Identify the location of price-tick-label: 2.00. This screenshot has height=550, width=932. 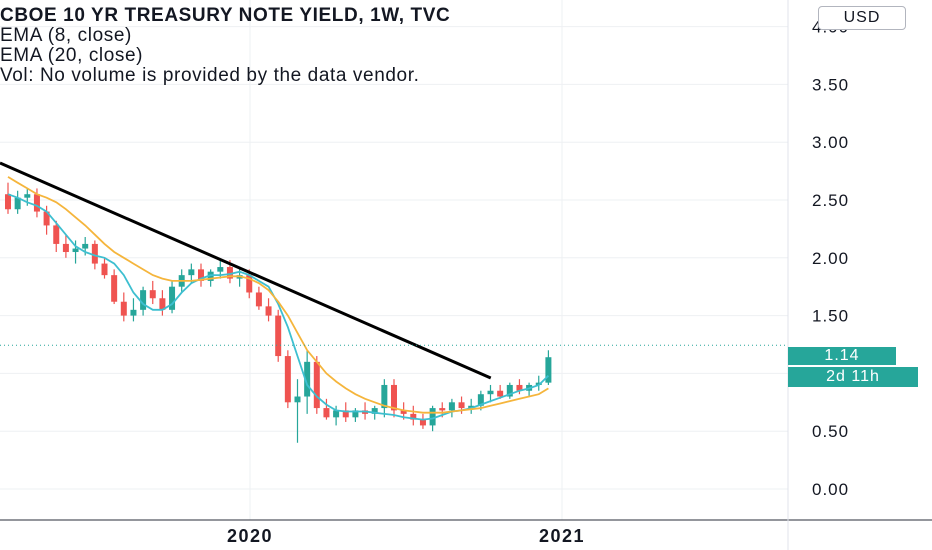
(830, 258).